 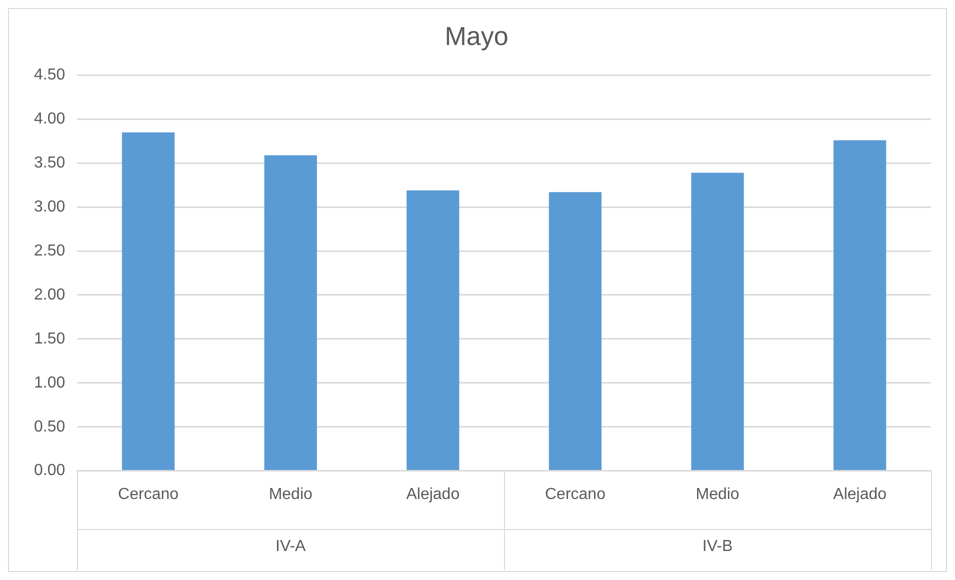 I want to click on y-tick-label: 2.50, so click(x=50, y=251).